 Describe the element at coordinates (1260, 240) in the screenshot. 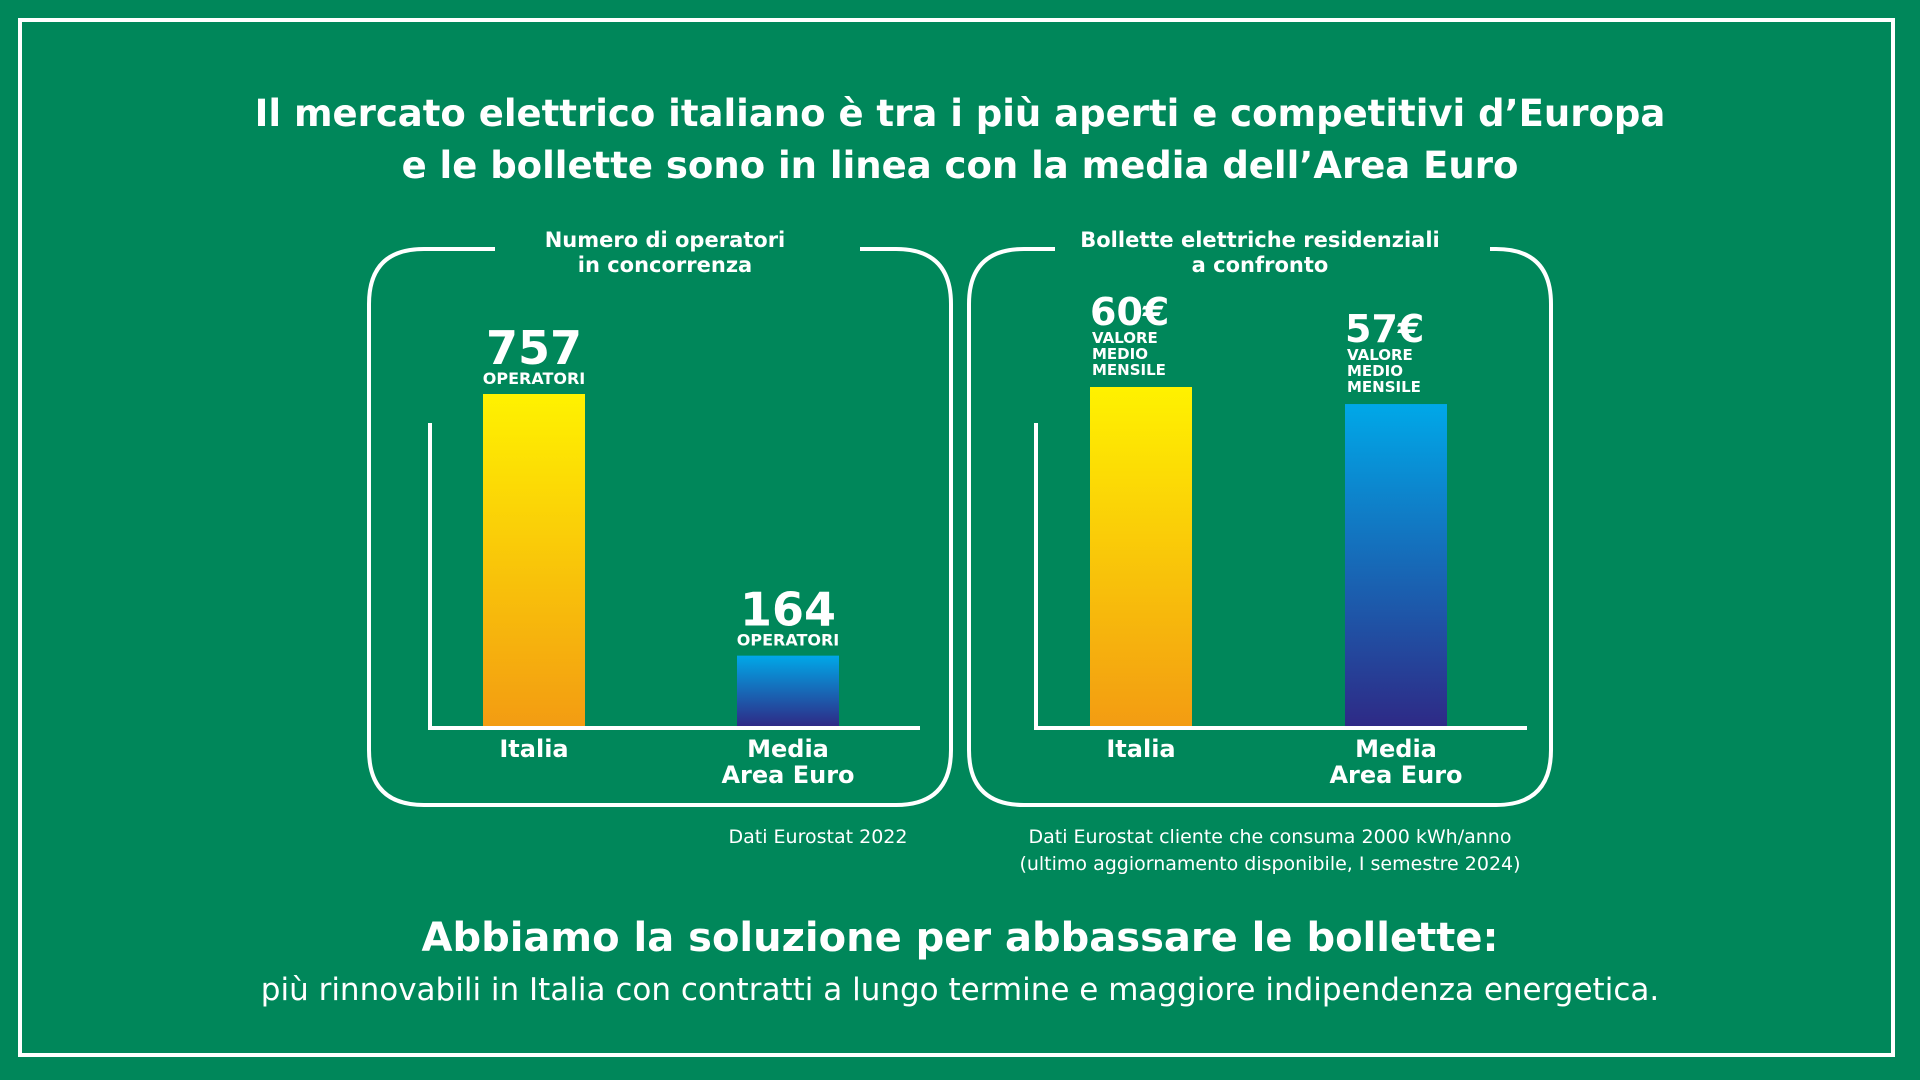

I see `panel-2-title-line-1: Bollette elettriche residenziali` at that location.